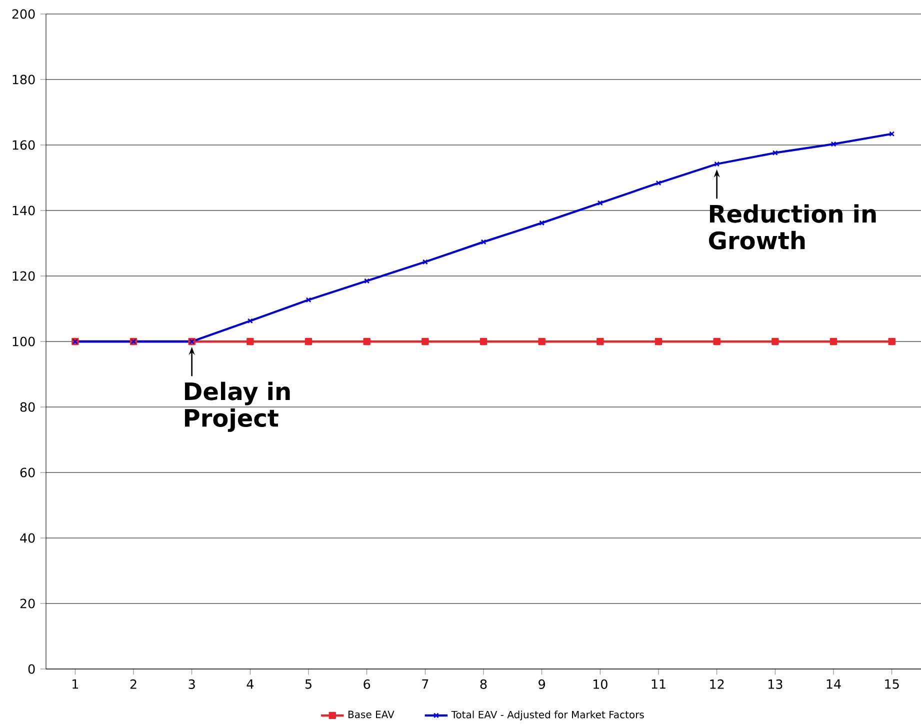  I want to click on y-tick-label: 140, so click(23, 211).